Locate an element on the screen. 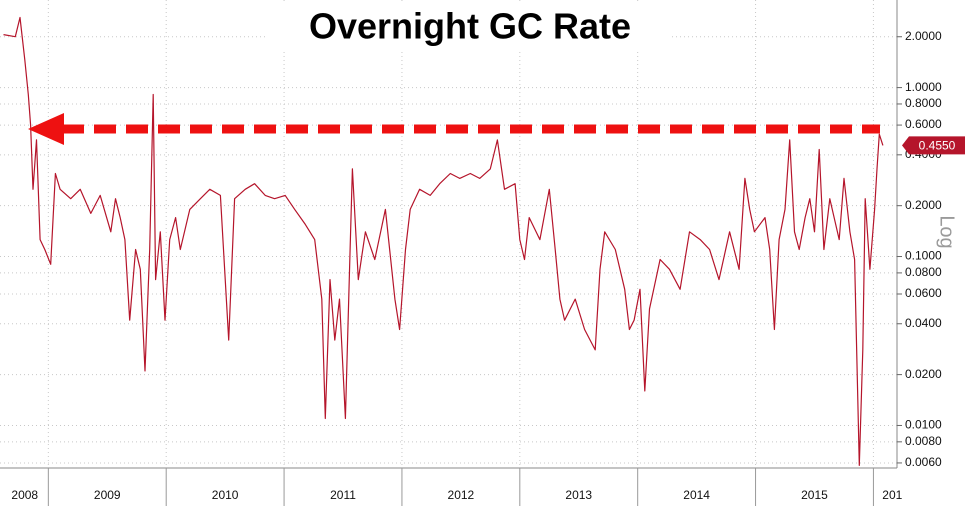 The image size is (970, 506). last-value-tag is located at coordinates (933, 145).